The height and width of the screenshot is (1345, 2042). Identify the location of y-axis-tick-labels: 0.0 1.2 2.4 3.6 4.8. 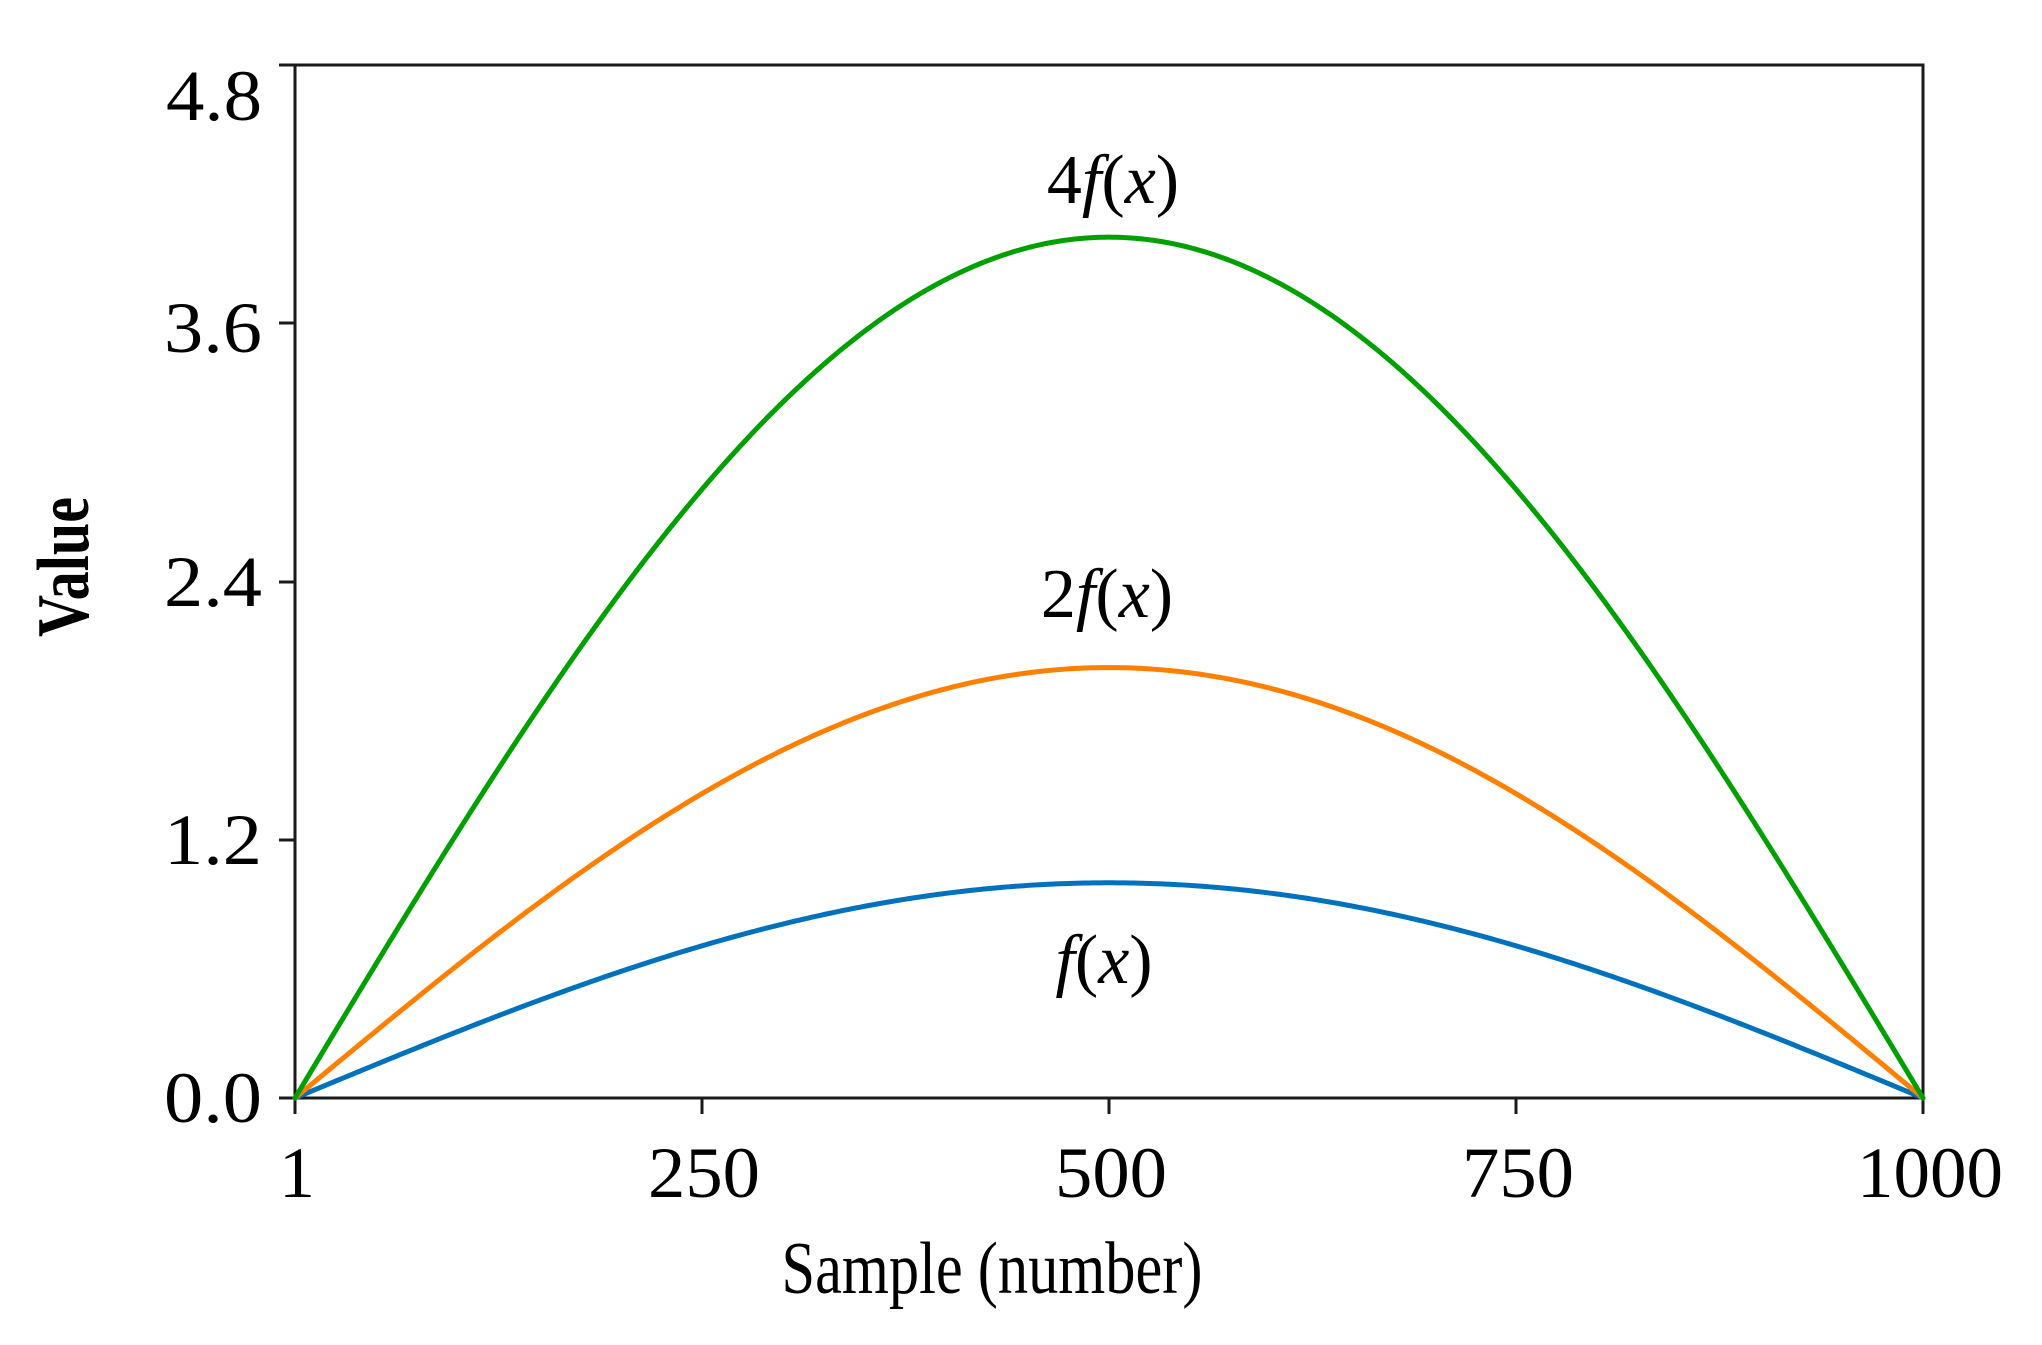
(213, 597).